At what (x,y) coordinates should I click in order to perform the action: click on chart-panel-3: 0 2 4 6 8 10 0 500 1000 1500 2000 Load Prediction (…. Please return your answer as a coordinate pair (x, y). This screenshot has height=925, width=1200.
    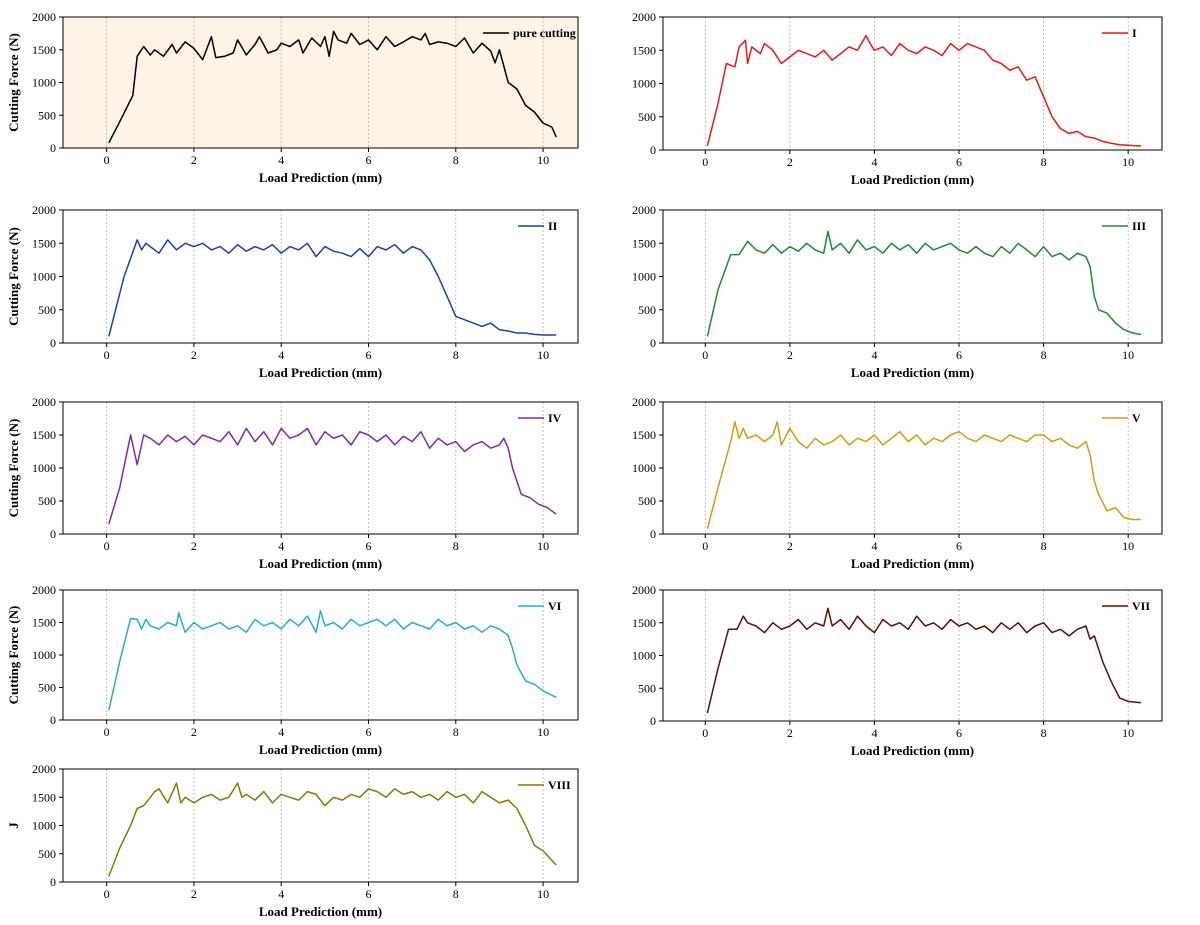
    Looking at the image, I should click on (292, 291).